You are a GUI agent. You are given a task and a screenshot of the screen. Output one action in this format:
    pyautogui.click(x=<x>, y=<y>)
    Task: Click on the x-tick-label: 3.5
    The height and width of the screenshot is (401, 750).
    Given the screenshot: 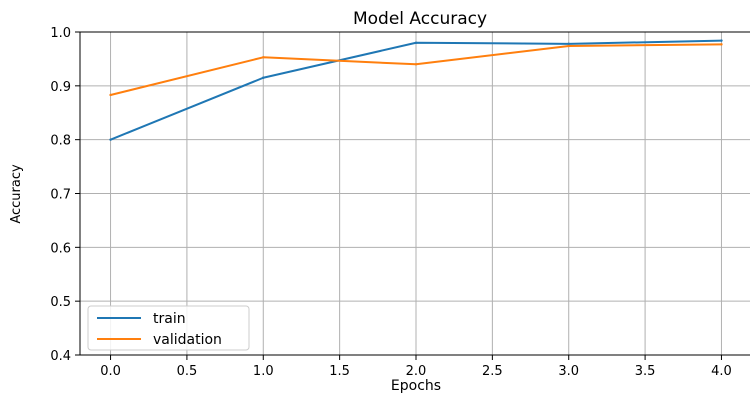 What is the action you would take?
    pyautogui.click(x=645, y=371)
    